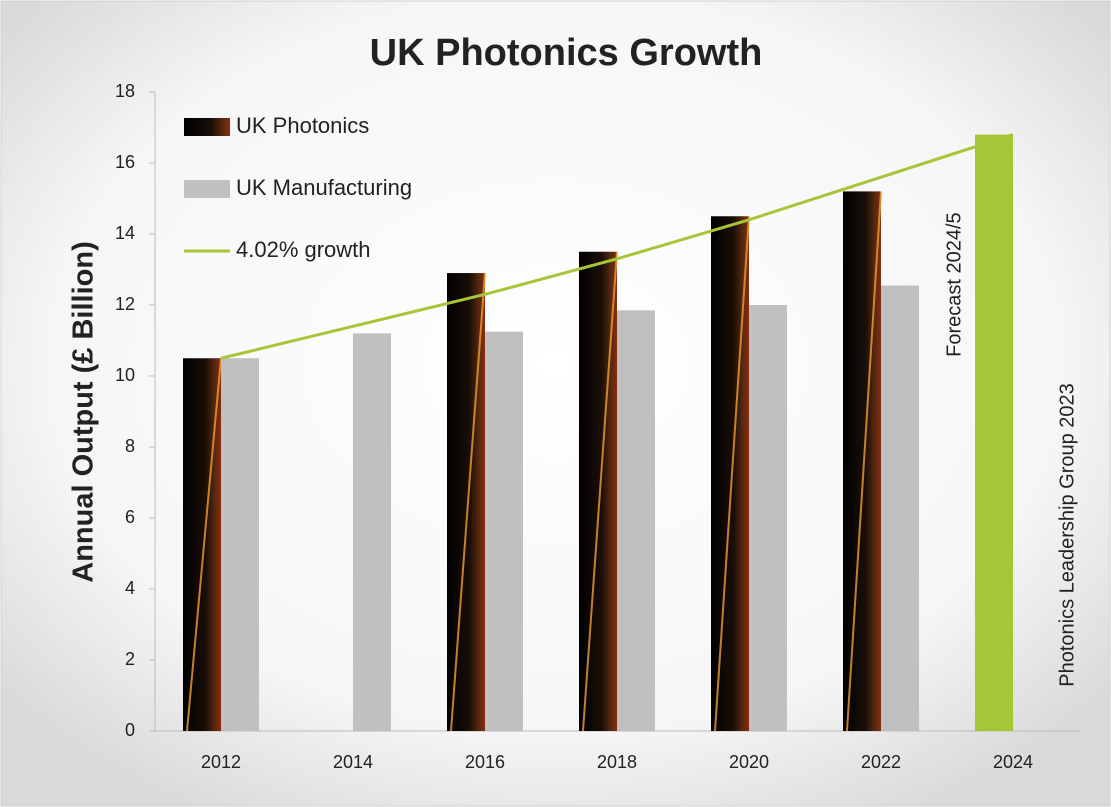 Image resolution: width=1111 pixels, height=807 pixels. I want to click on y-tick-label: 4, so click(130, 588).